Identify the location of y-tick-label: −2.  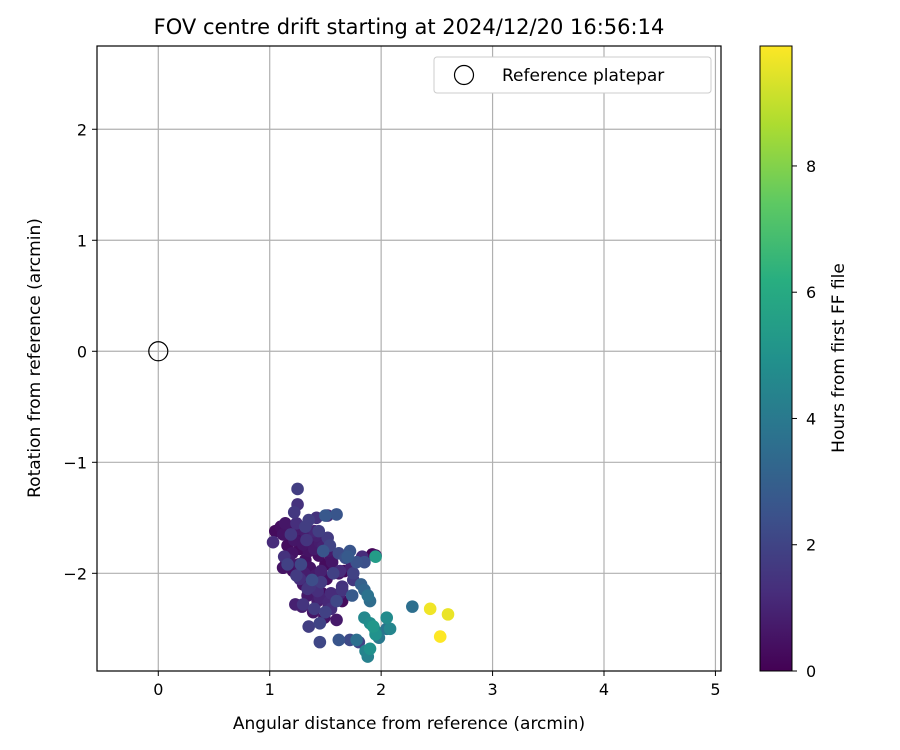
(75, 573).